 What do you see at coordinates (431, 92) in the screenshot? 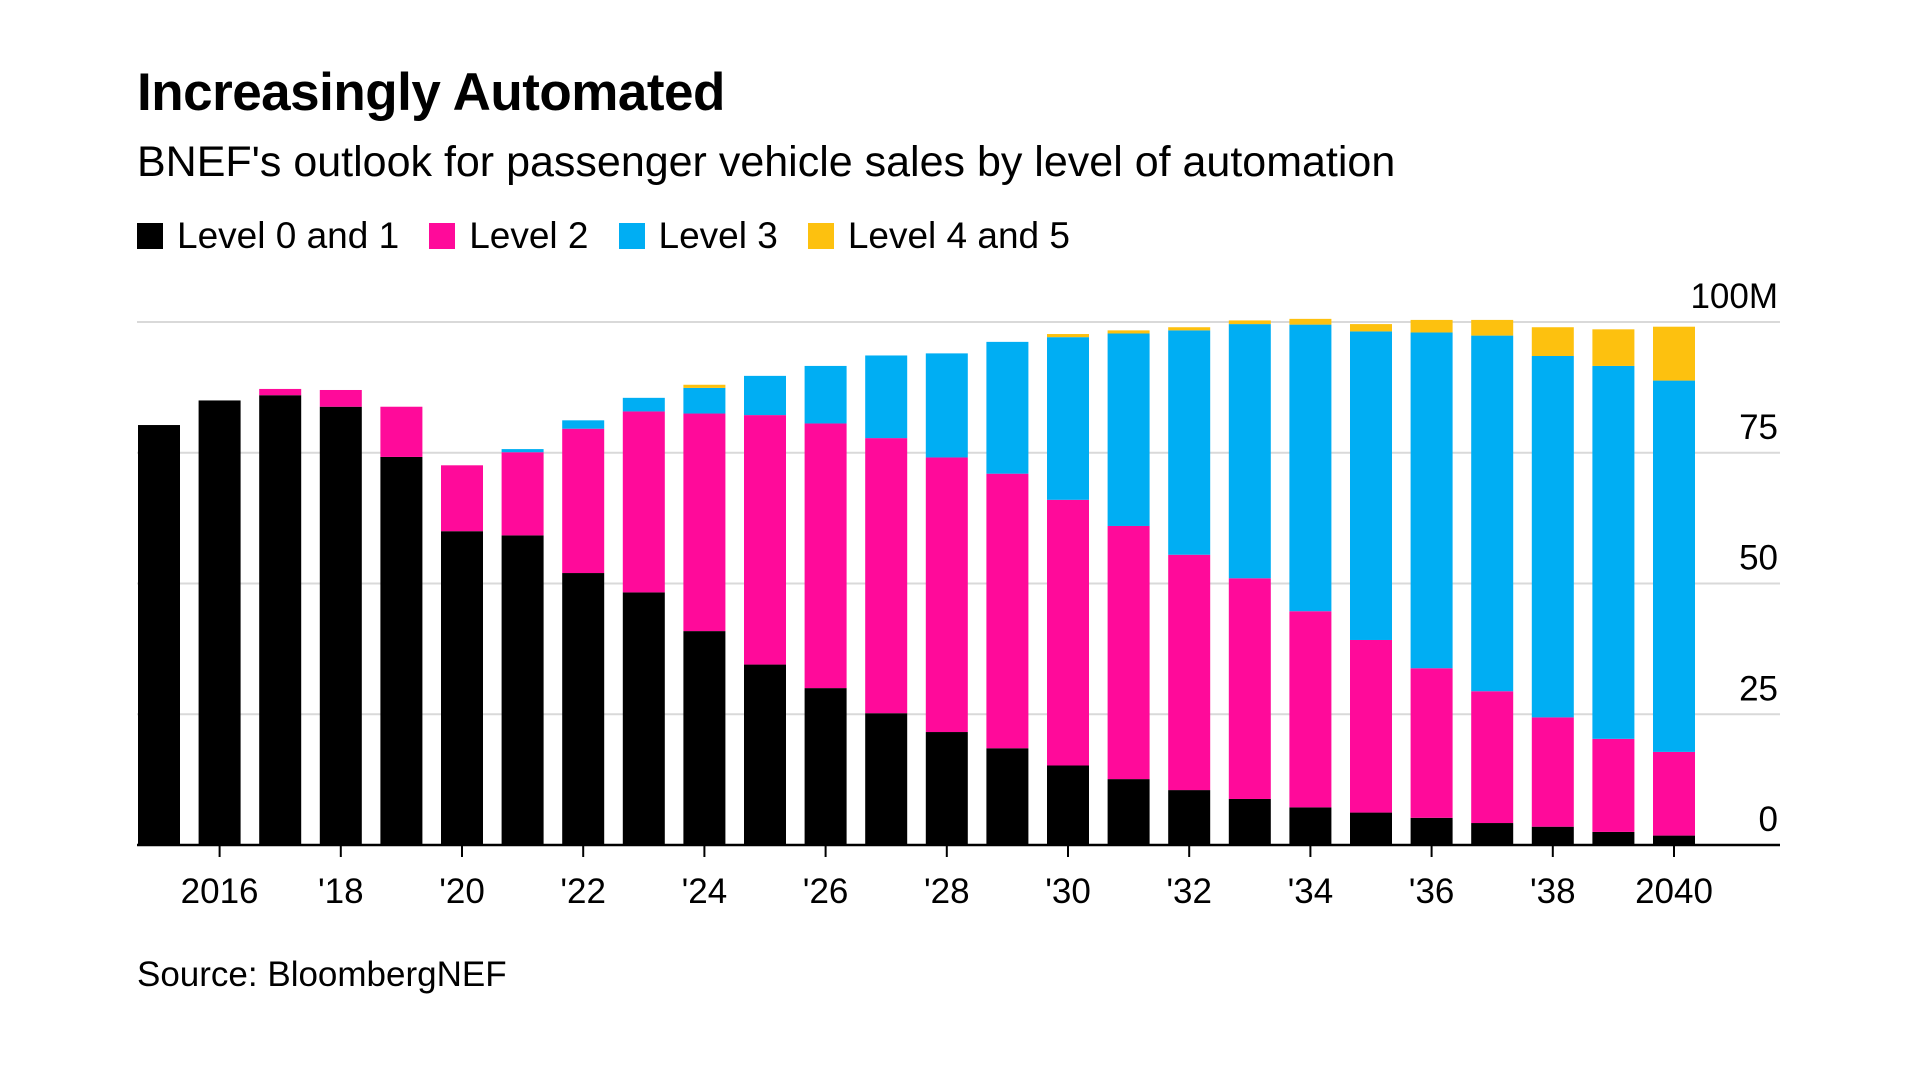
I see `chart-title: Increasingly Automated` at bounding box center [431, 92].